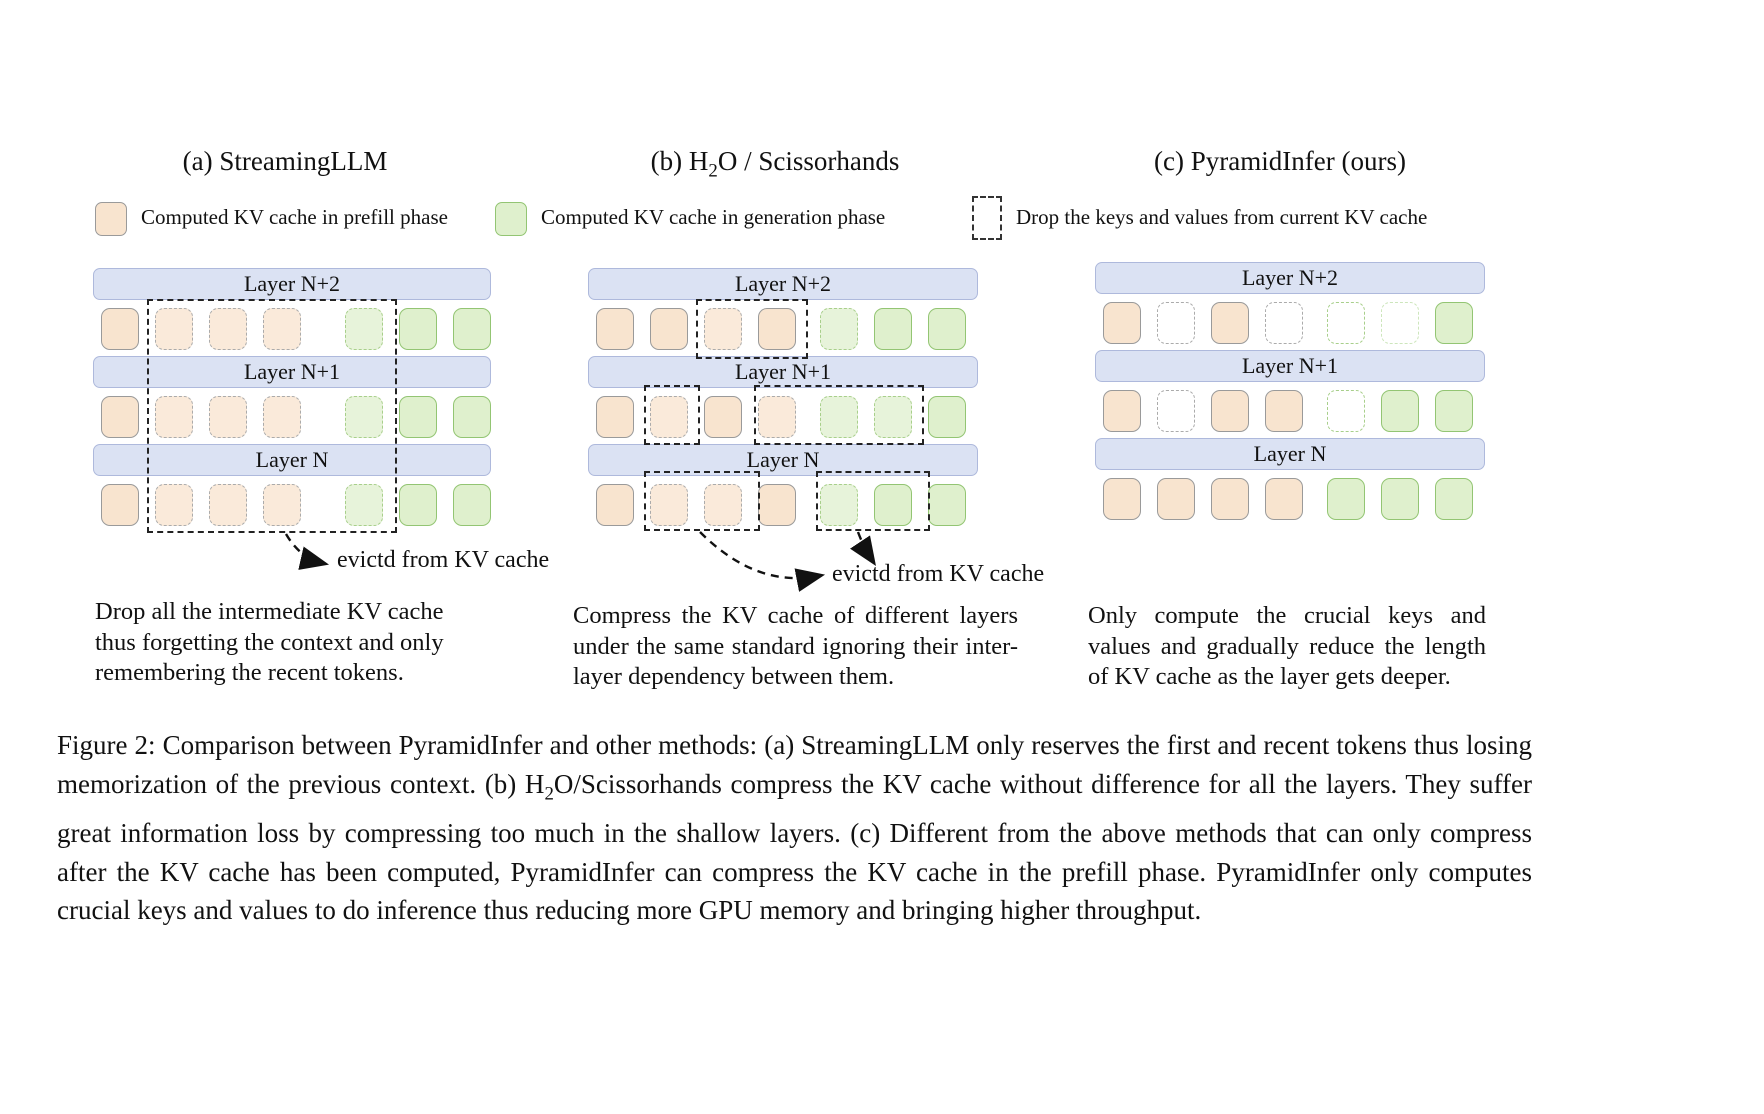 Image resolution: width=1764 pixels, height=1114 pixels. What do you see at coordinates (294, 217) in the screenshot?
I see `legend-prefill-label: Computed KV cache in prefill phase` at bounding box center [294, 217].